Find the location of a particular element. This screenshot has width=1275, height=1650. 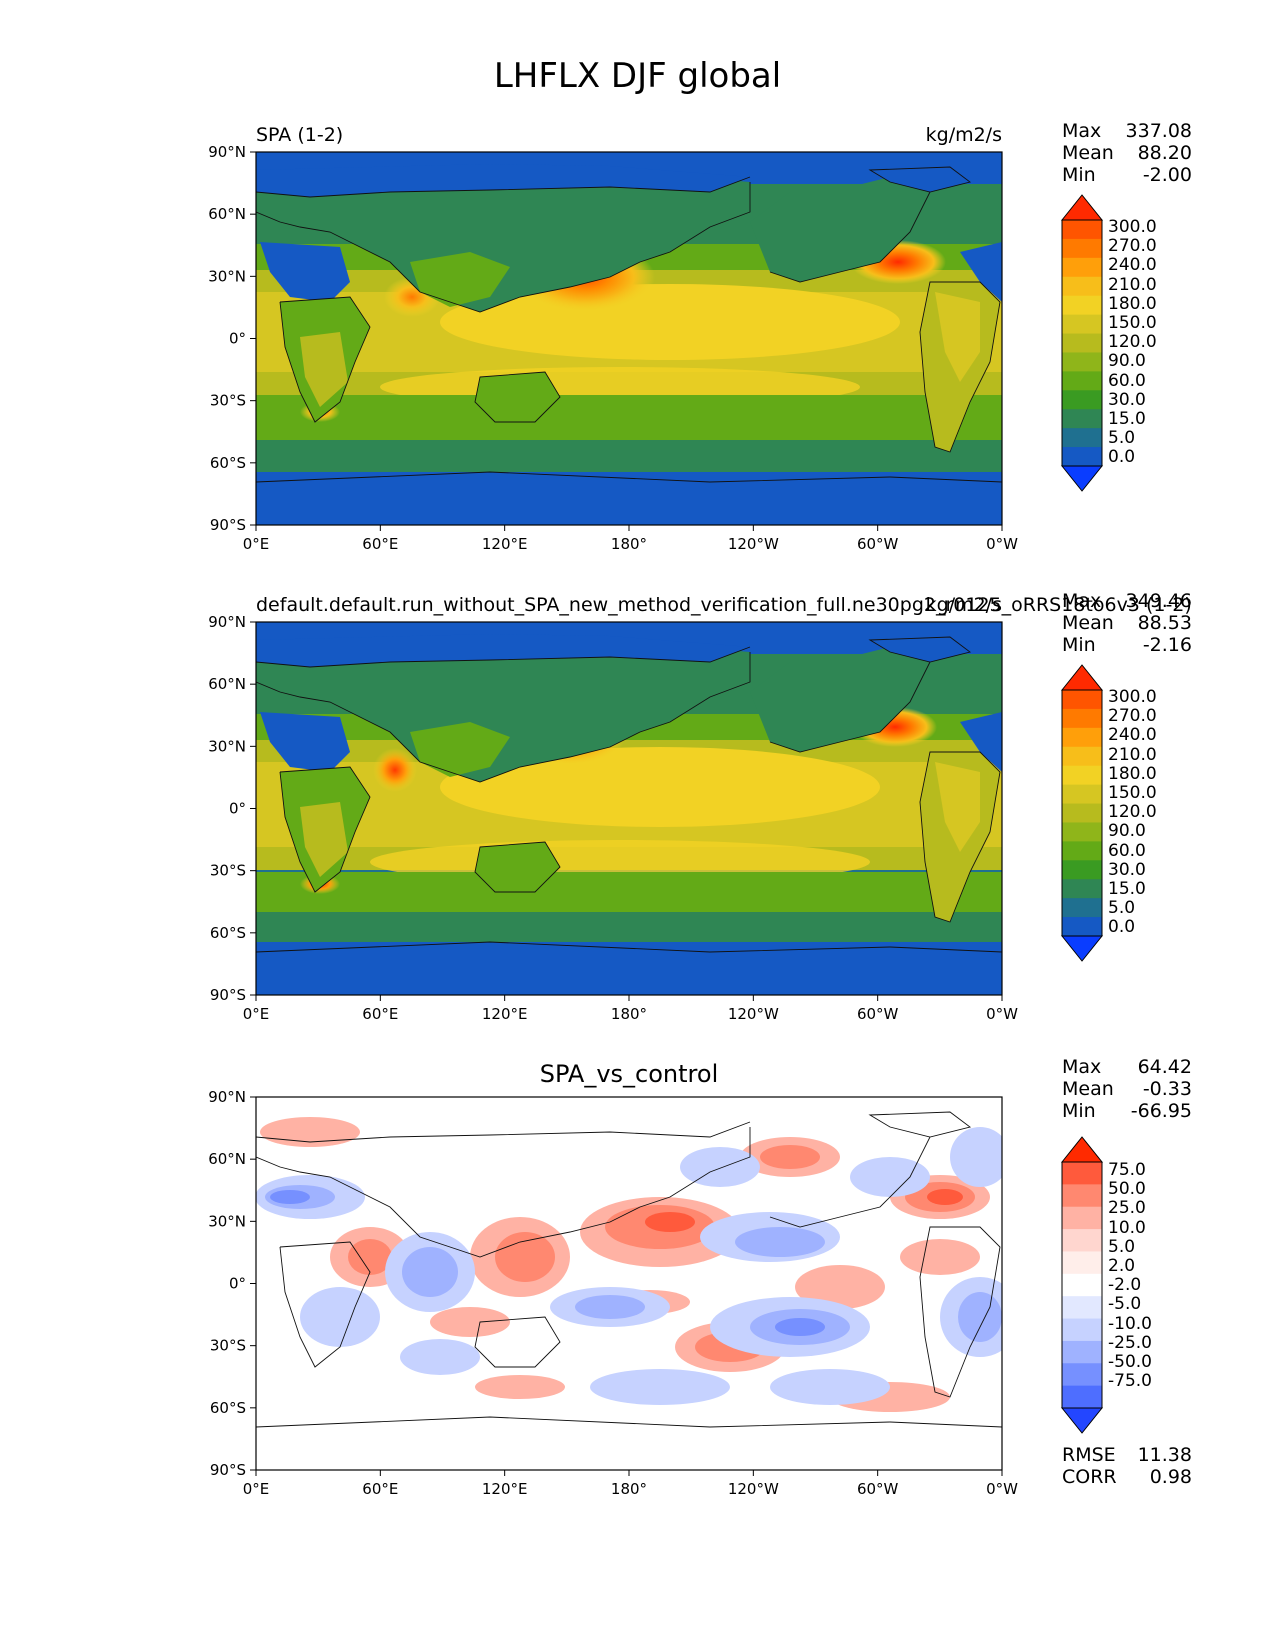

stat-max: 64.42 is located at coordinates (1164, 1067).